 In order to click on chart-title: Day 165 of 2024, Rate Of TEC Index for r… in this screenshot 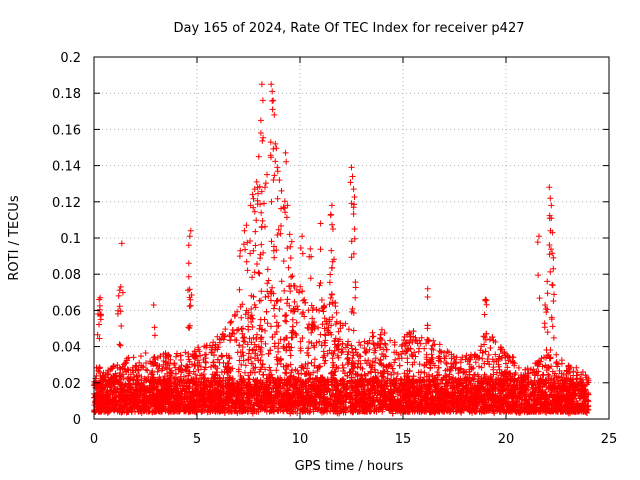, I will do `click(349, 28)`.